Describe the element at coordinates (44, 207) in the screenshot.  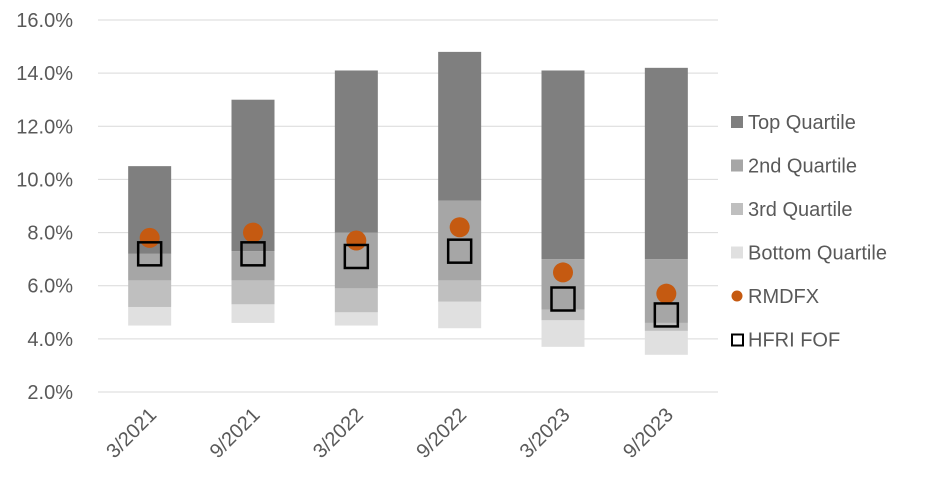
I see `y-axis: 2.0% 4.0% 6.0% 8.0% 10.0% 12.0% 14.0% 16.0%` at that location.